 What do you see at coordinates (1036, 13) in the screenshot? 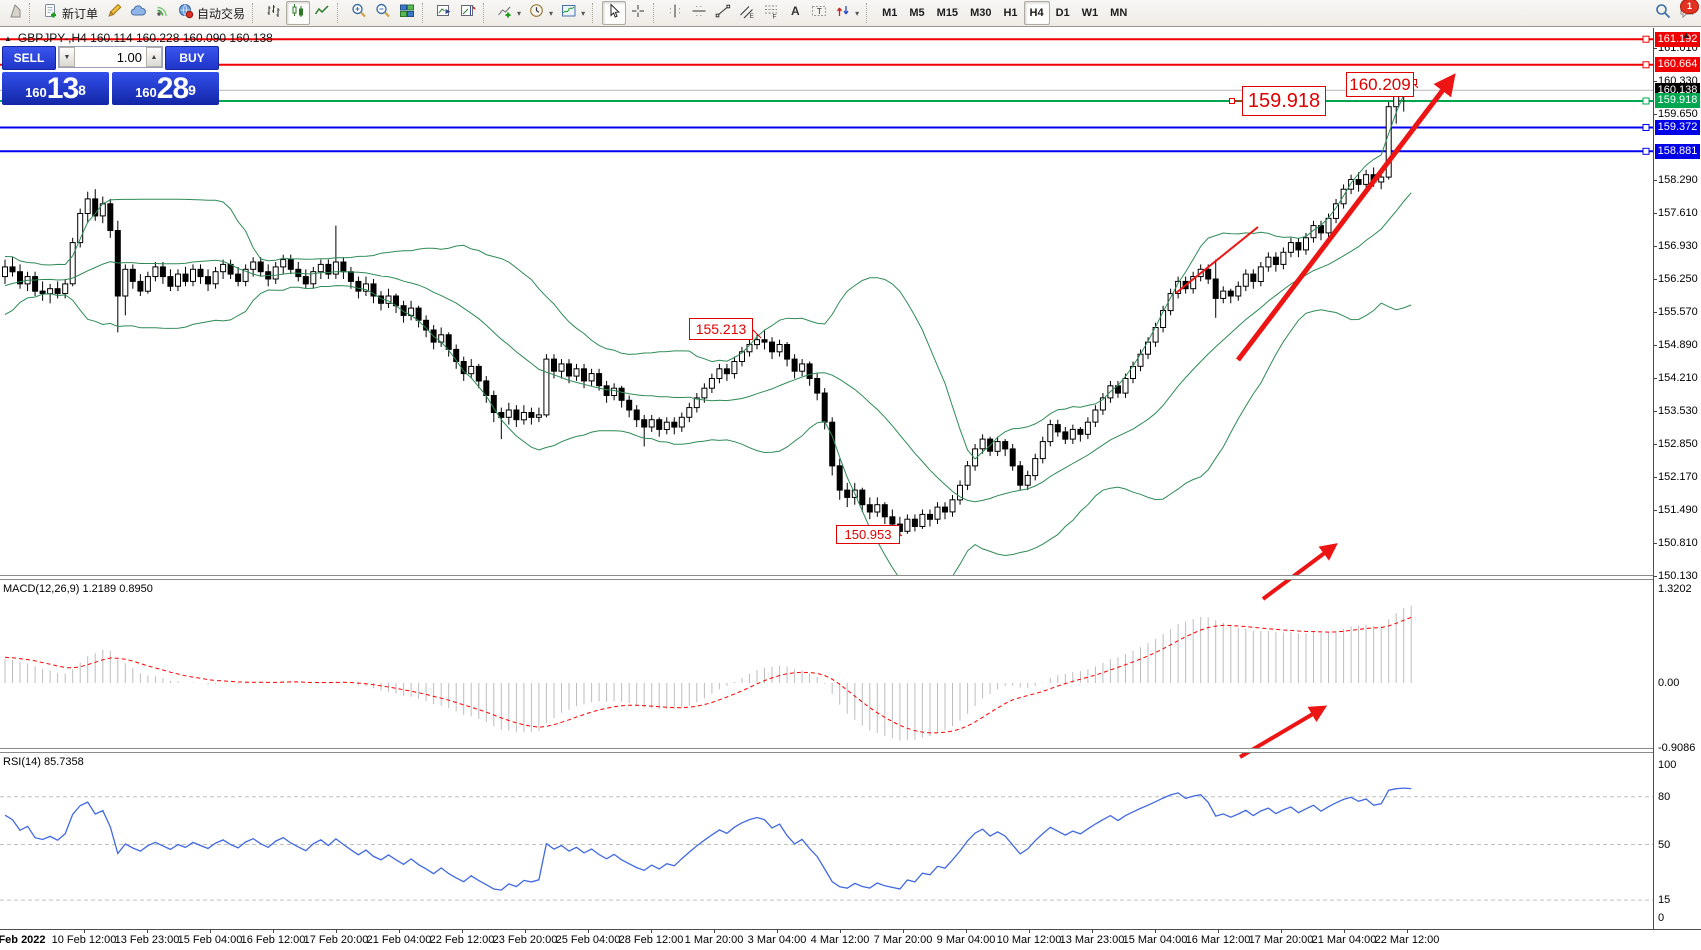
I see `timeframe-h4: H4` at bounding box center [1036, 13].